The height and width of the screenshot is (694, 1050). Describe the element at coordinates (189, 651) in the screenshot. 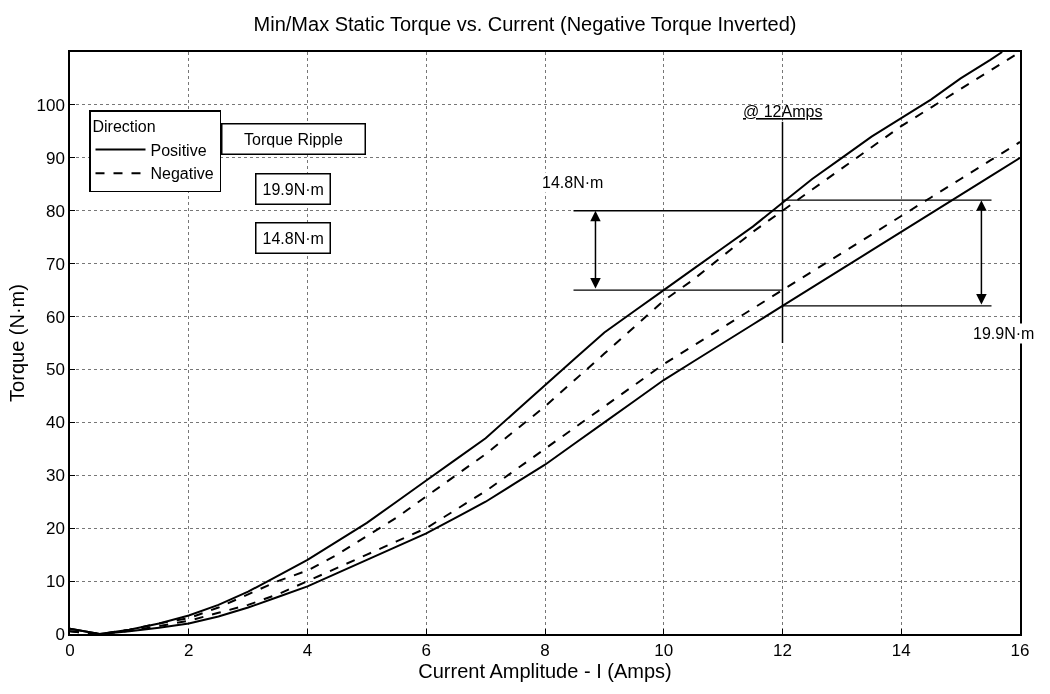

I see `x-tick-label: 2` at that location.